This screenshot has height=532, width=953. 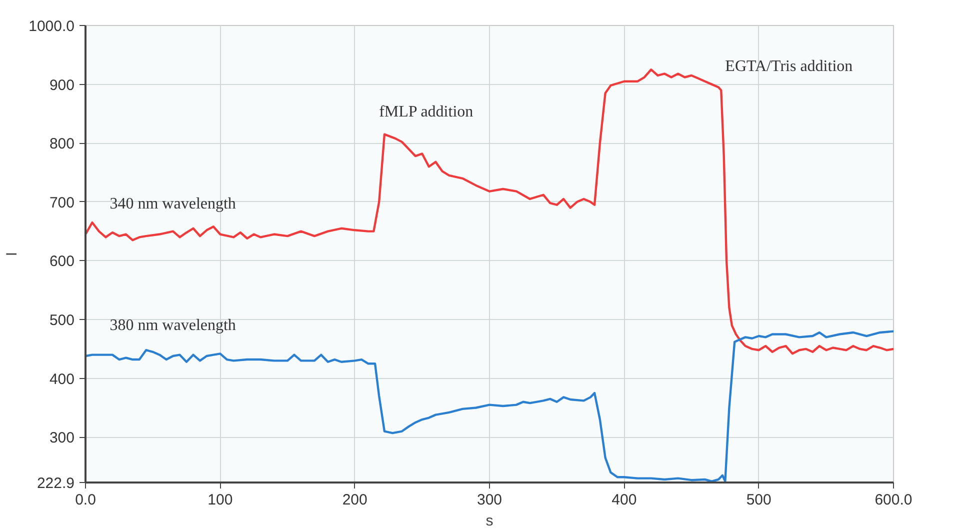 I want to click on x-tick-label: 500, so click(x=759, y=500).